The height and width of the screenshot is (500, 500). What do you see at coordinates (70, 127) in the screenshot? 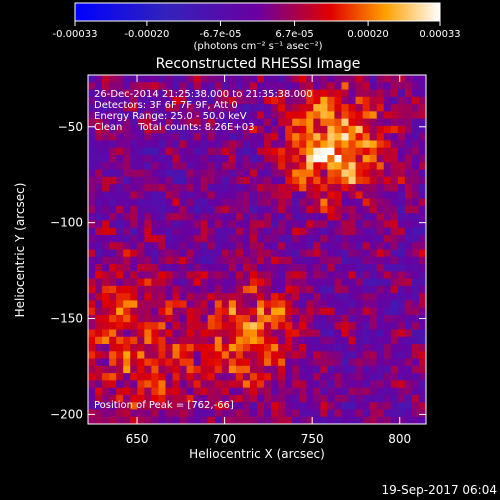
I see `y-tick-label: −50` at bounding box center [70, 127].